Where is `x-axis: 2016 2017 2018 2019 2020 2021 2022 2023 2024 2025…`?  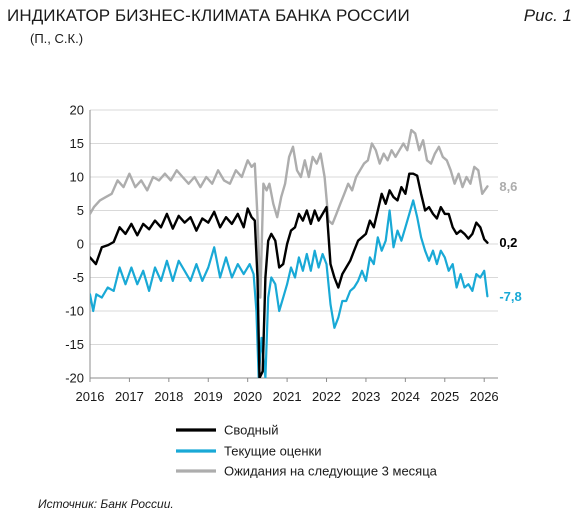
x-axis: 2016 2017 2018 2019 2020 2021 2022 2023 2024 2025… is located at coordinates (287, 390).